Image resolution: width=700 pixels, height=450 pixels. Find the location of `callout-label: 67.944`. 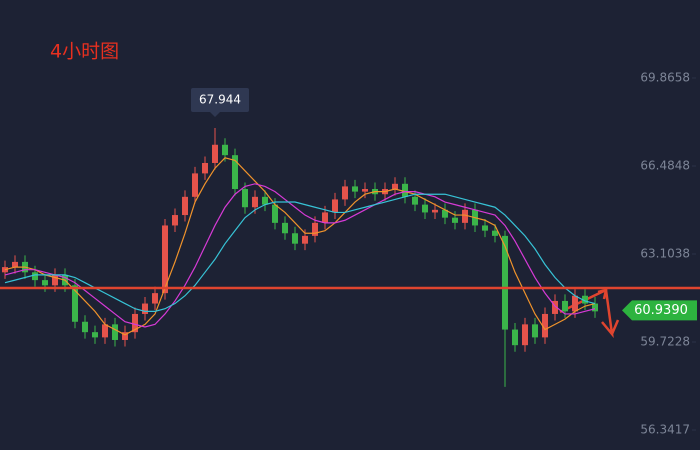

callout-label: 67.944 is located at coordinates (220, 100).